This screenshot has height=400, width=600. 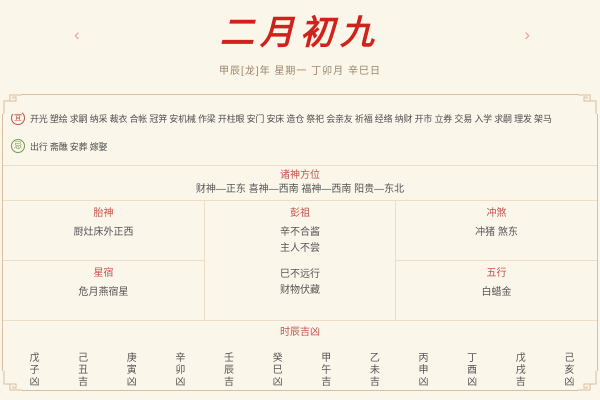 I want to click on page-title: 二月初九, so click(x=300, y=33).